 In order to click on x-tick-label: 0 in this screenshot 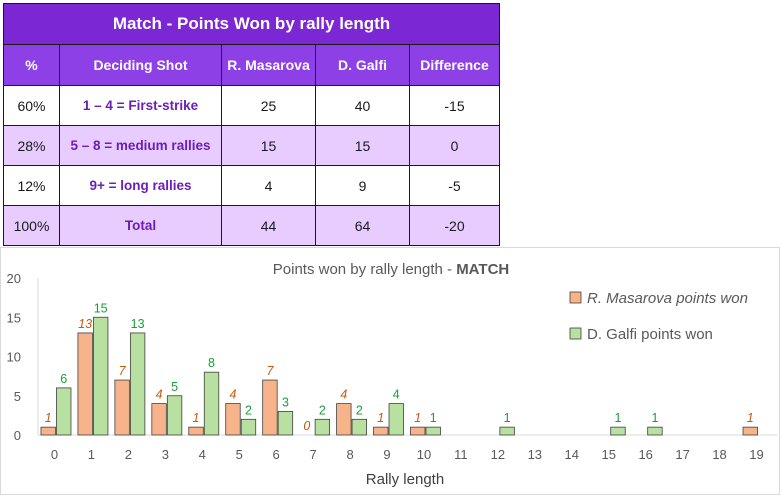, I will do `click(54, 454)`.